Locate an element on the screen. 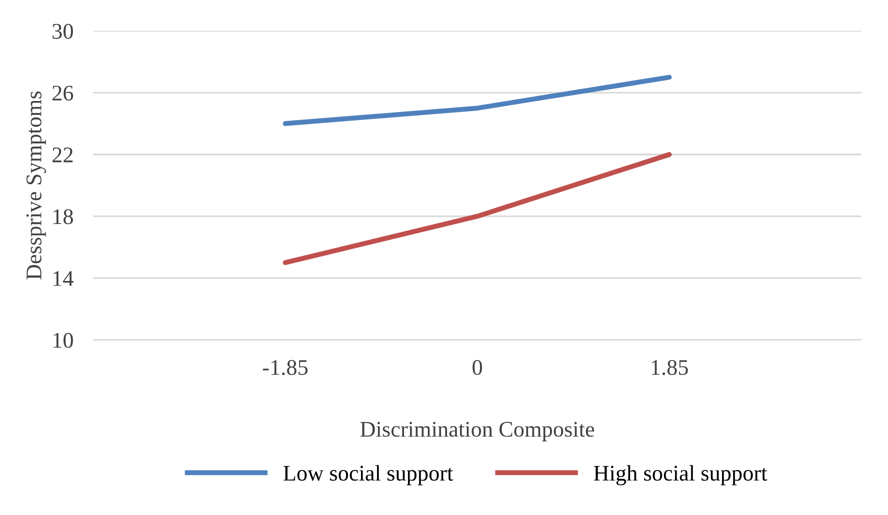 This screenshot has height=515, width=888. legend-label: High social support is located at coordinates (681, 475).